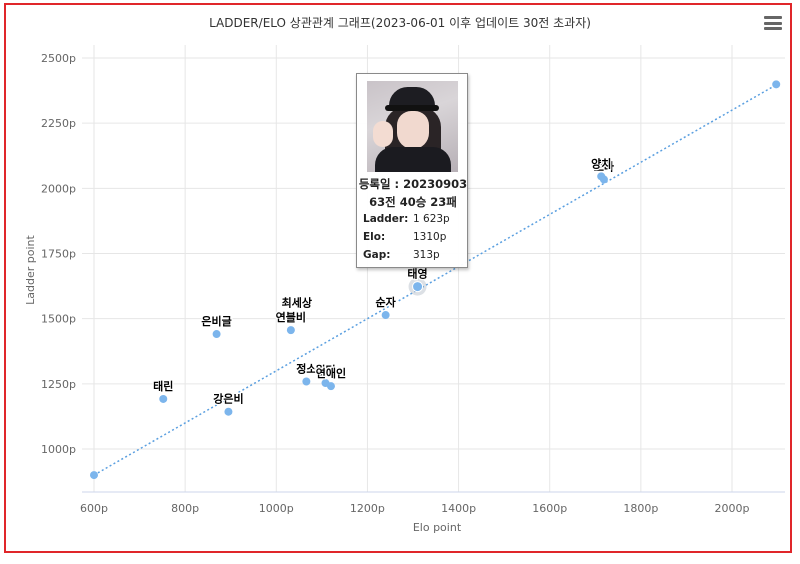  What do you see at coordinates (437, 527) in the screenshot?
I see `x-axis-title: Elo point` at bounding box center [437, 527].